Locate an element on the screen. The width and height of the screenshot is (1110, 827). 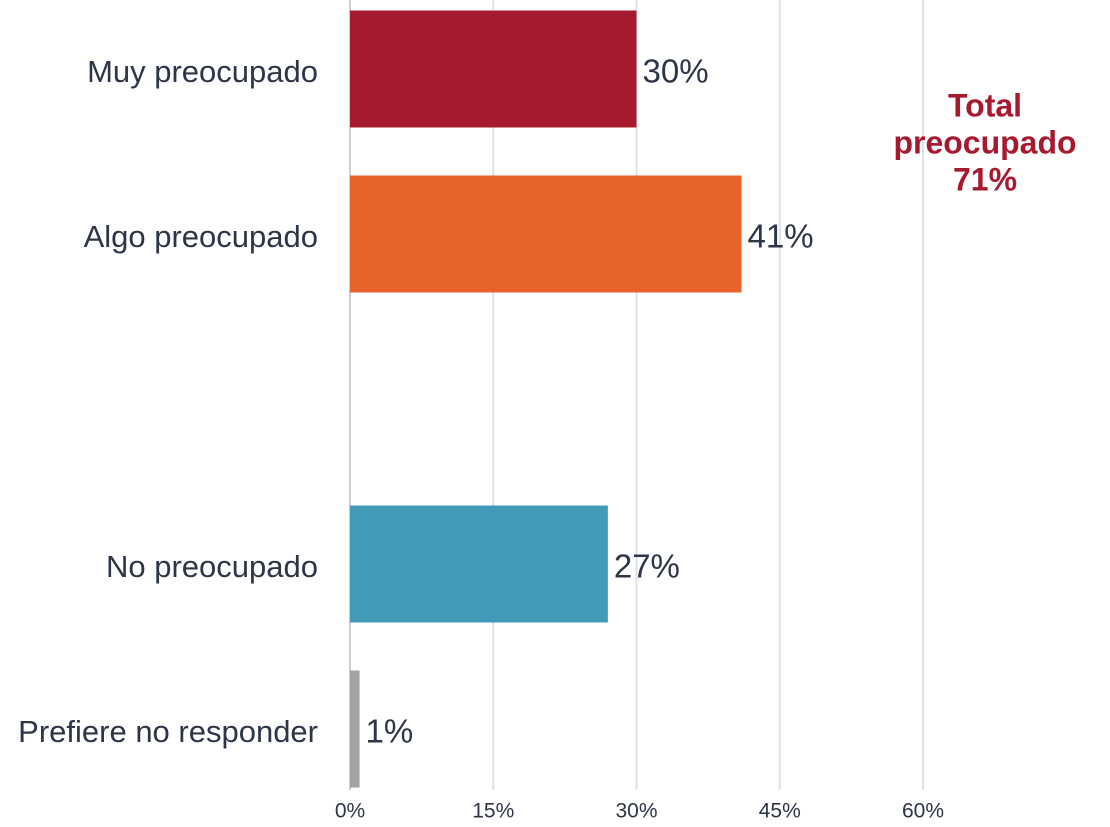
x-tick-label: 15% is located at coordinates (493, 811).